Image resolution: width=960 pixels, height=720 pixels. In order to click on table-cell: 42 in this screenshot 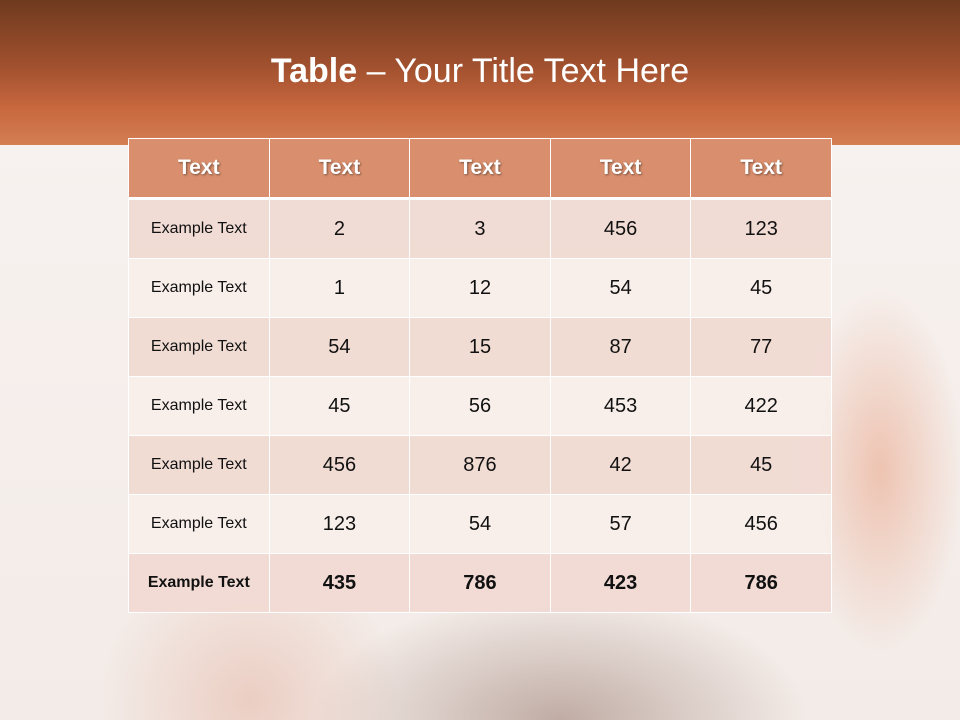, I will do `click(620, 465)`.